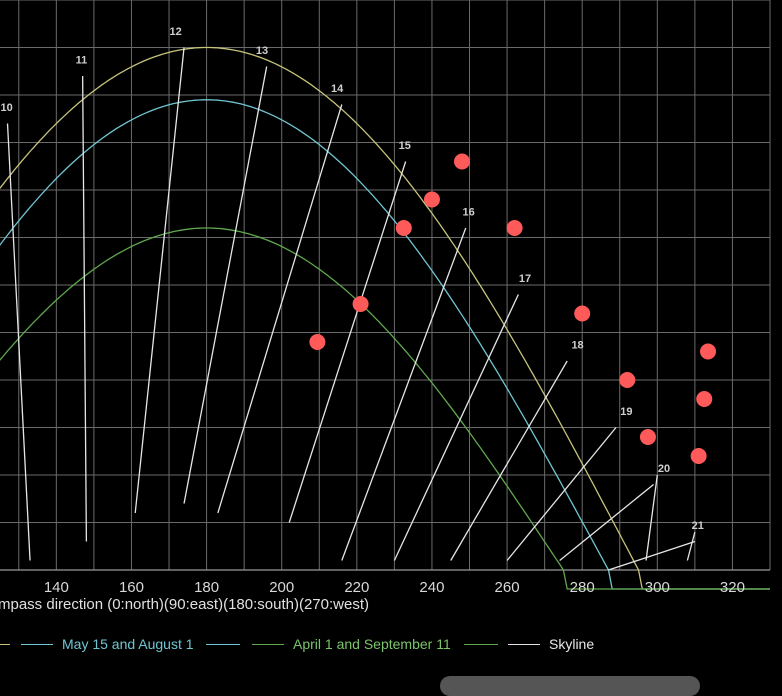 The height and width of the screenshot is (696, 782). What do you see at coordinates (128, 644) in the screenshot?
I see `legend-label-series-1: May 15 and August 1` at bounding box center [128, 644].